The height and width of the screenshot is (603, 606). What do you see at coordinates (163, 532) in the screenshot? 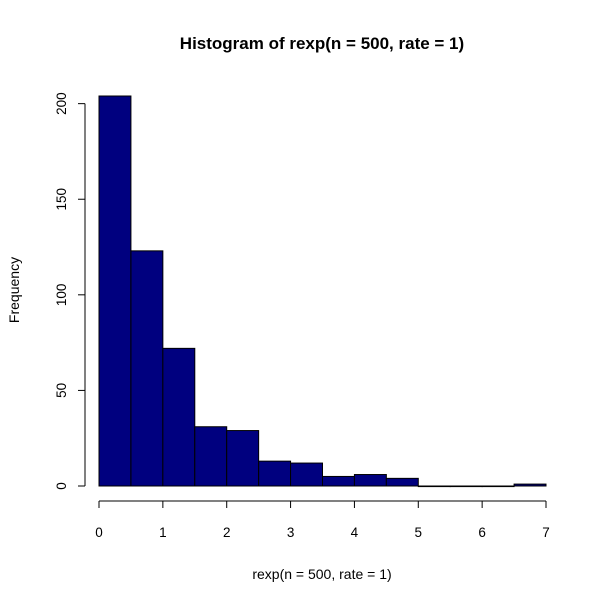
I see `x-tick-label: 1` at bounding box center [163, 532].